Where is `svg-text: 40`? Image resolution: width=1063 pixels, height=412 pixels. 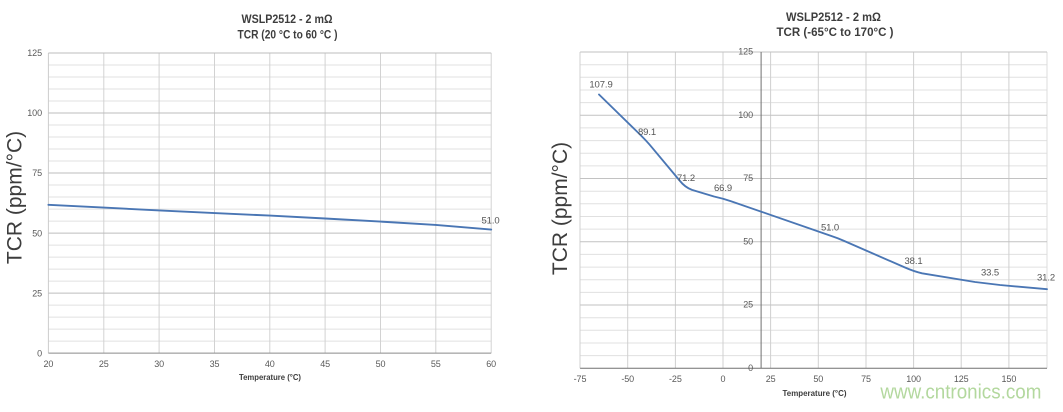 svg-text: 40 is located at coordinates (270, 364).